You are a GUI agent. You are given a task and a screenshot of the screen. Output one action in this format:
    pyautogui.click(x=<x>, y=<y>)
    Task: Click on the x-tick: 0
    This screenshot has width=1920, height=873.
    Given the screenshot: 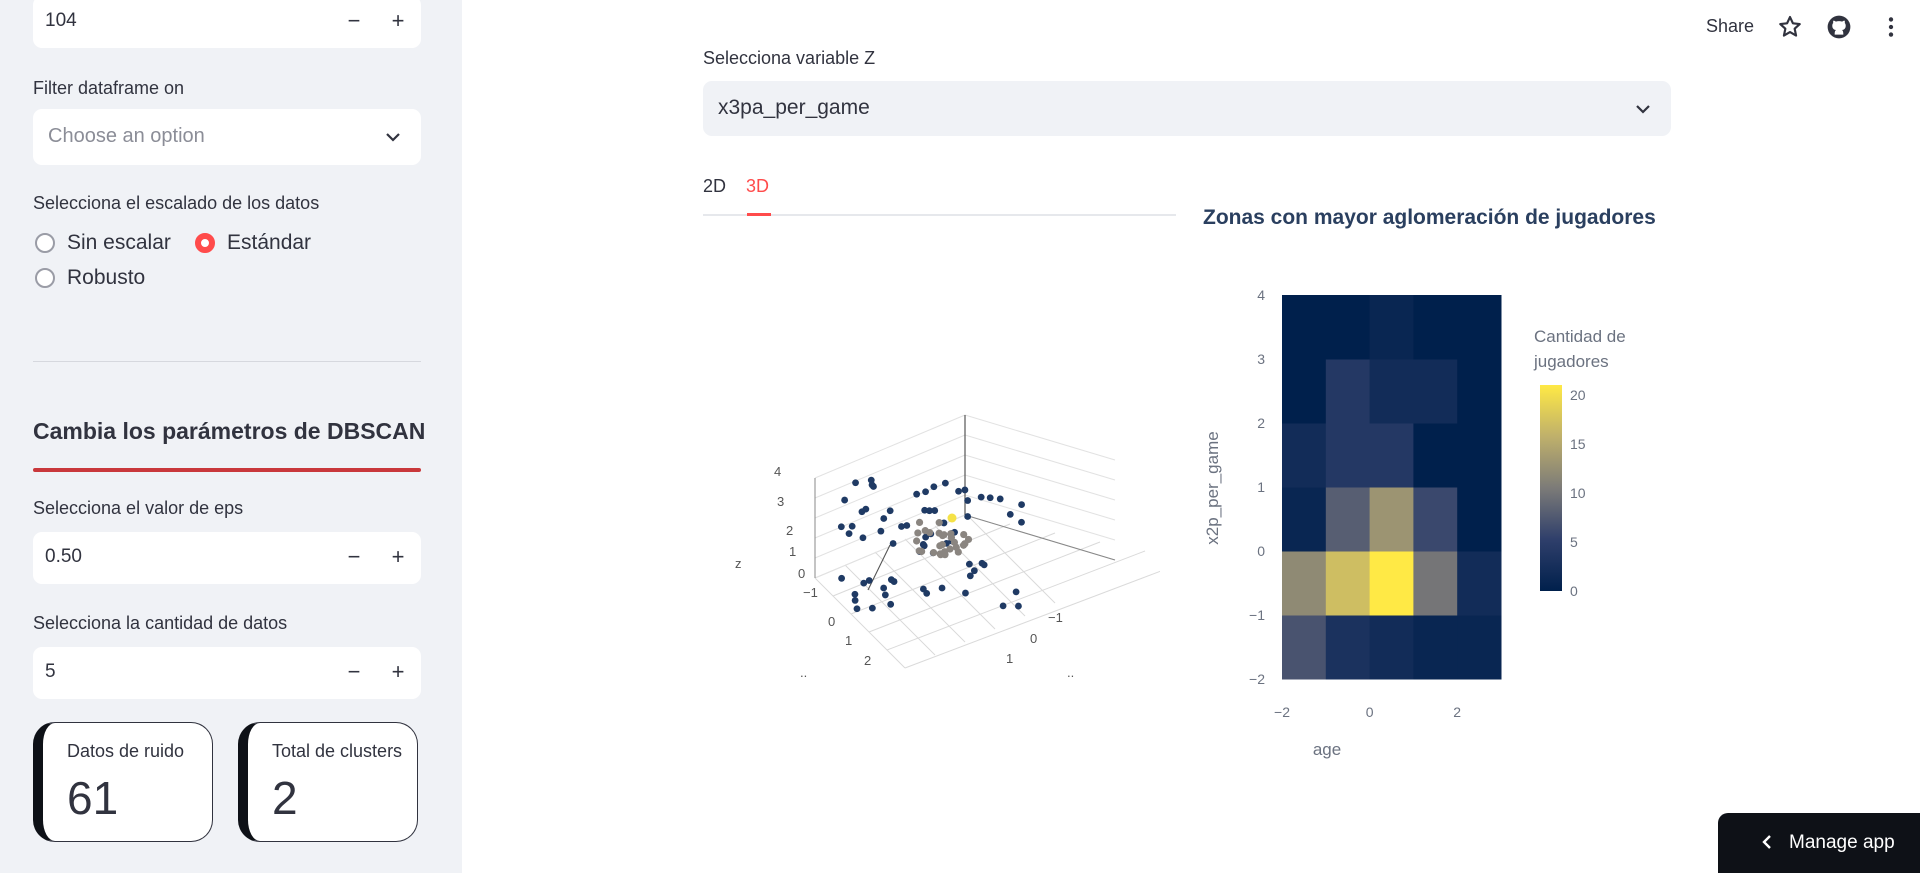 What is the action you would take?
    pyautogui.click(x=831, y=621)
    